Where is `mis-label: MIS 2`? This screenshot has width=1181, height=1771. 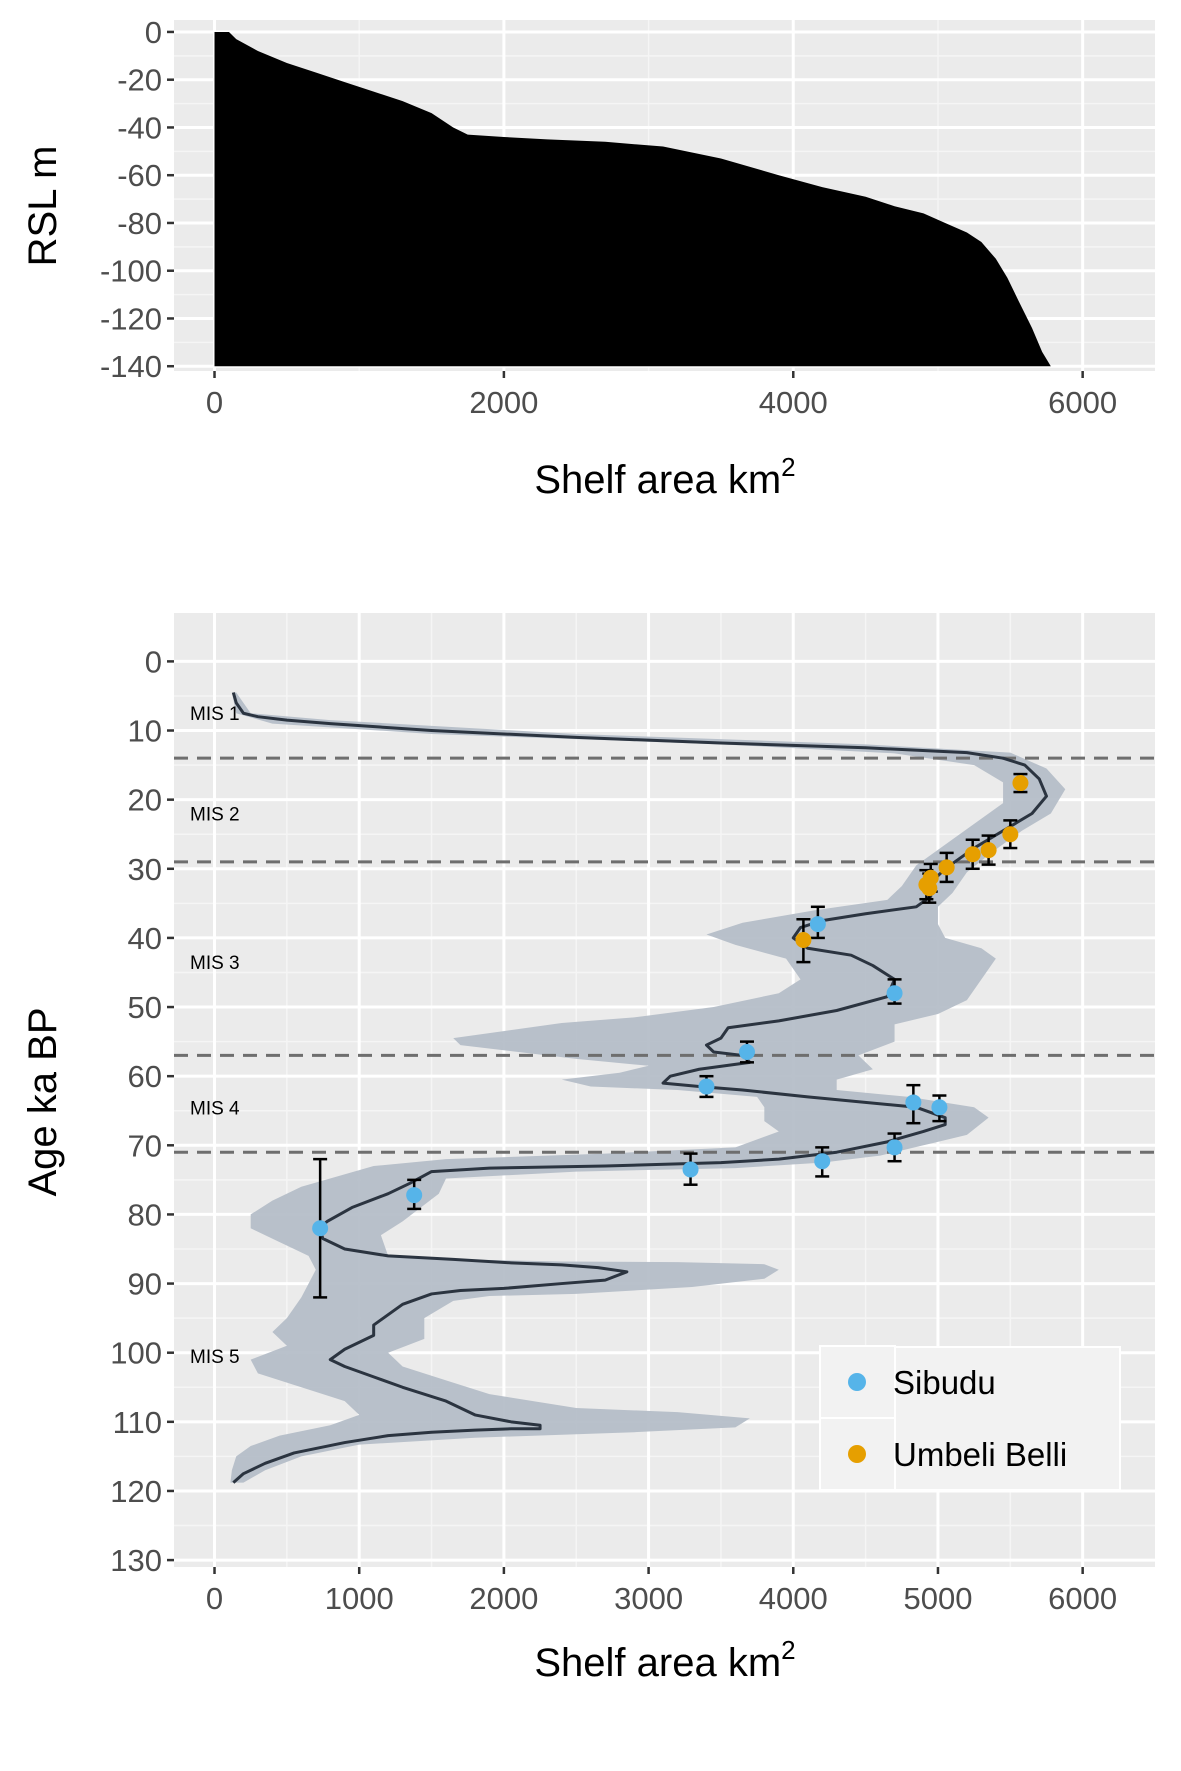 mis-label: MIS 2 is located at coordinates (215, 814).